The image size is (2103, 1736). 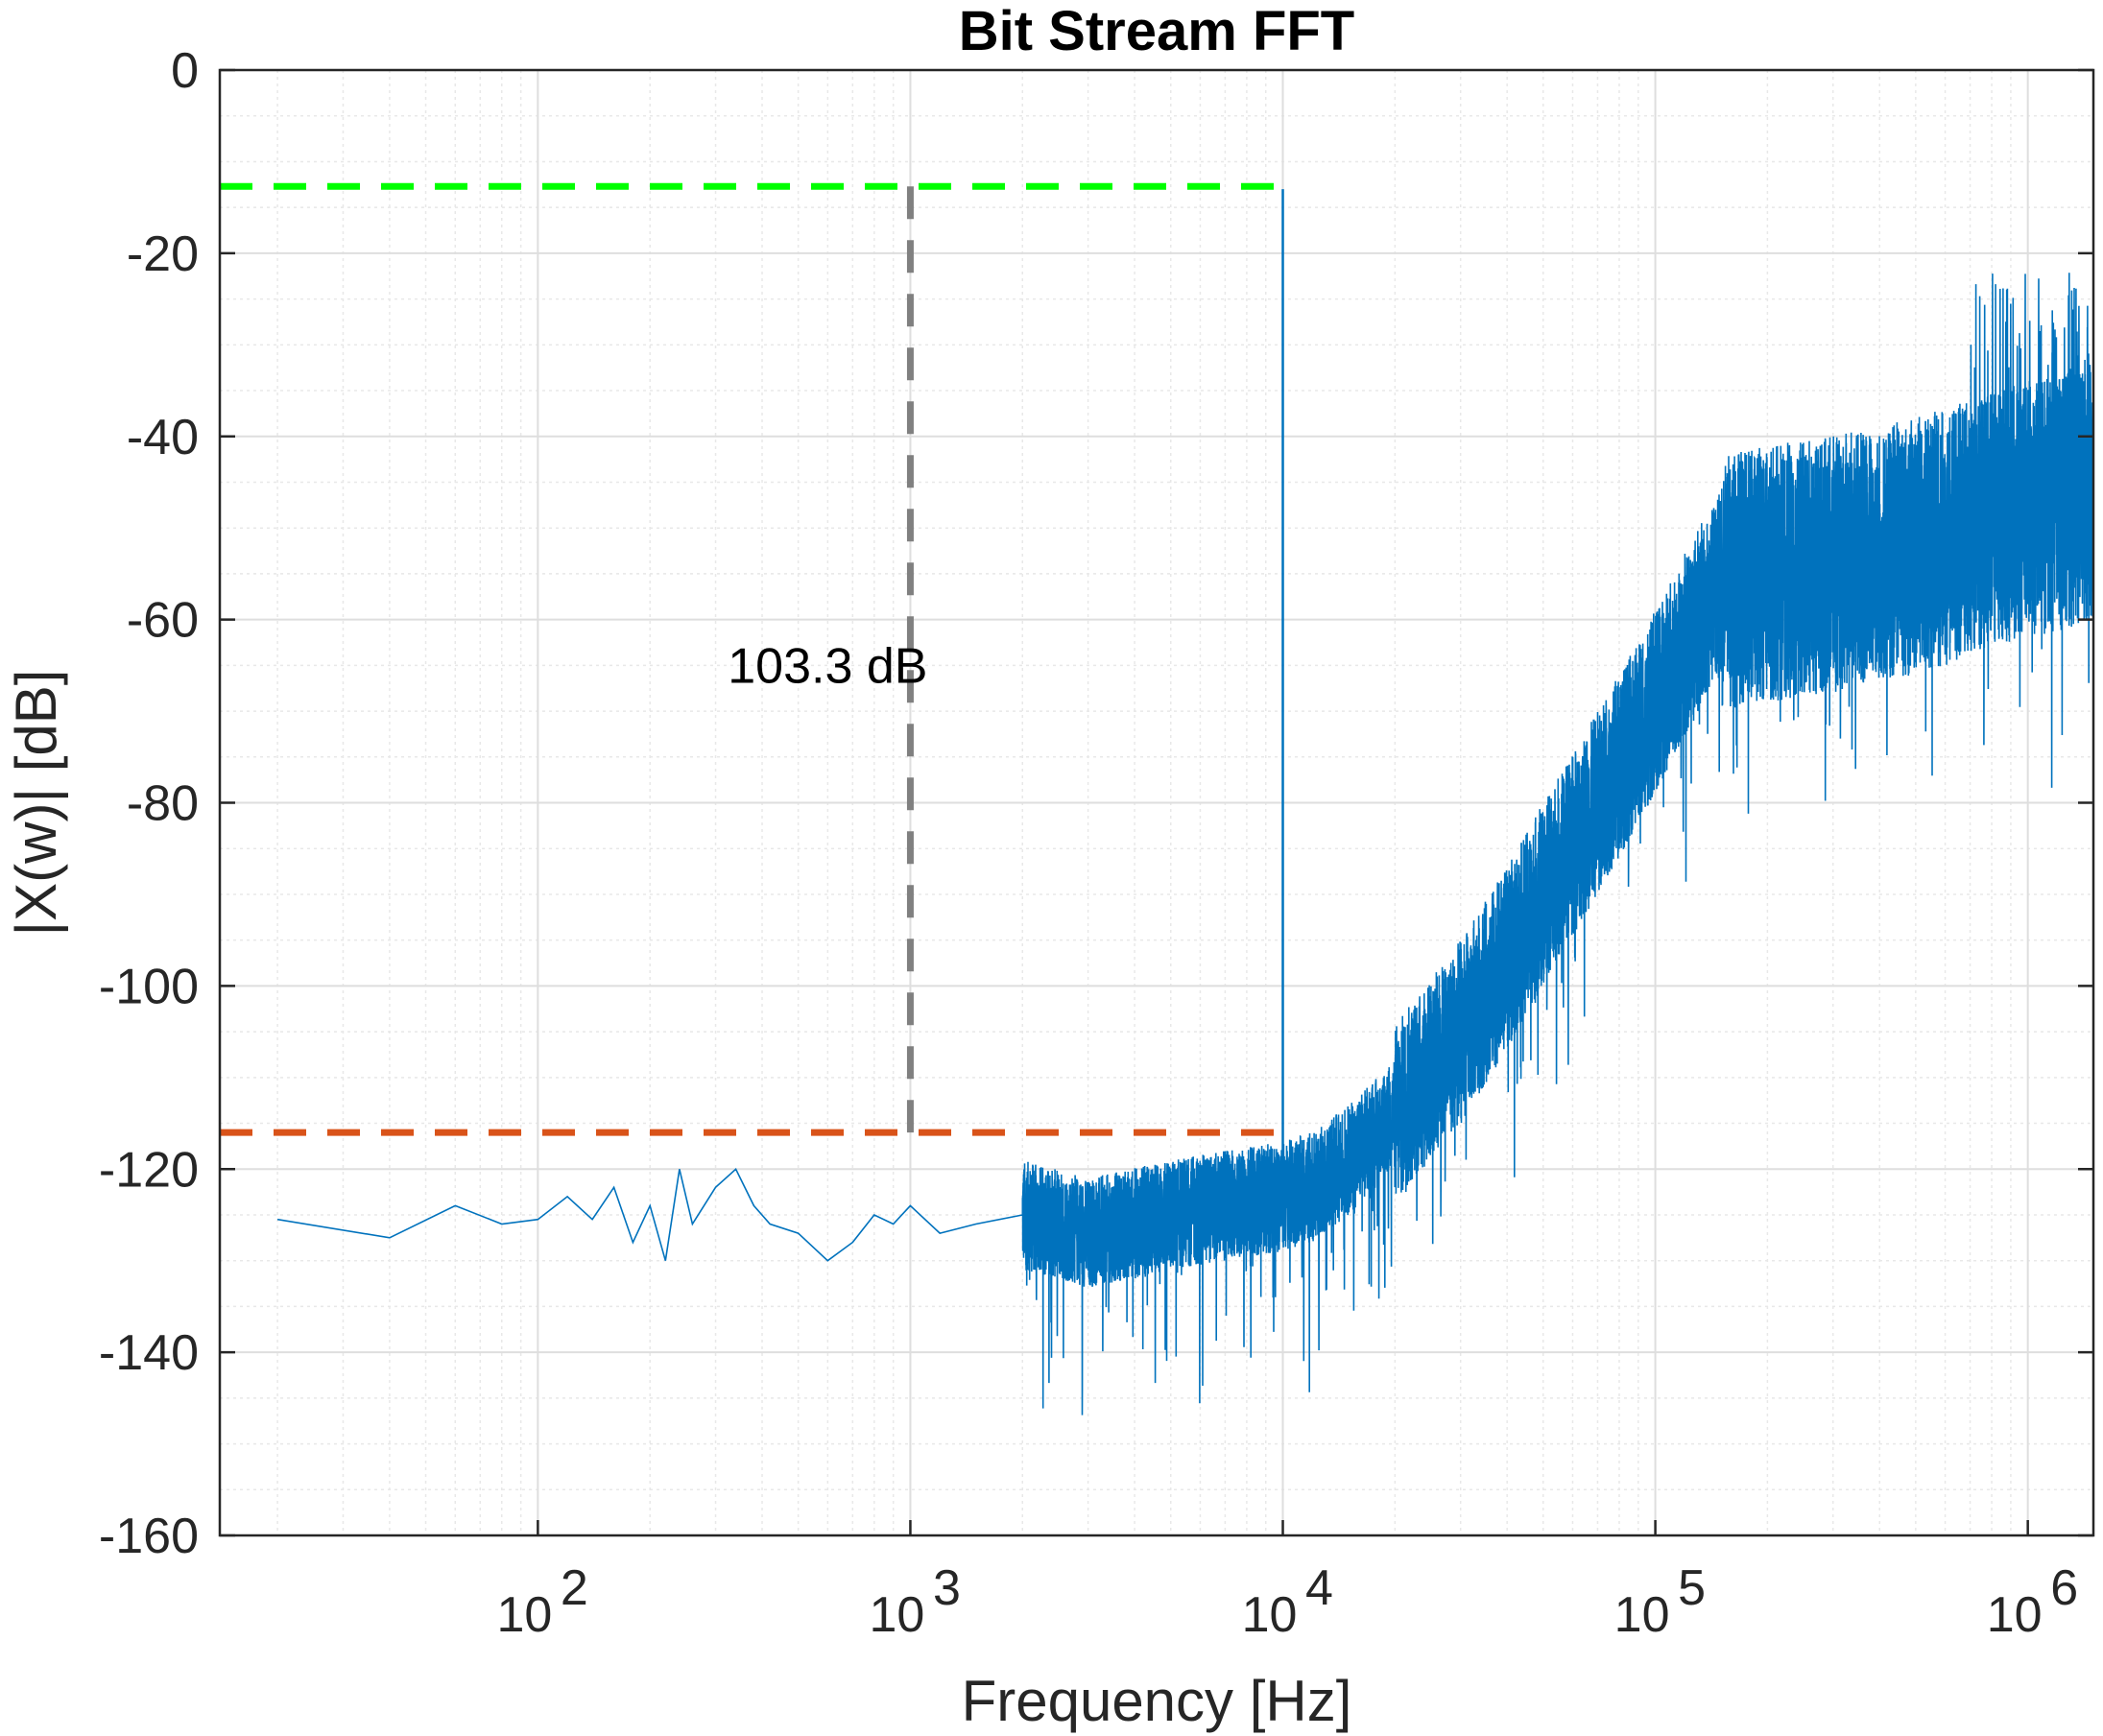 What do you see at coordinates (1319, 1588) in the screenshot?
I see `x-tick-exponent: 4` at bounding box center [1319, 1588].